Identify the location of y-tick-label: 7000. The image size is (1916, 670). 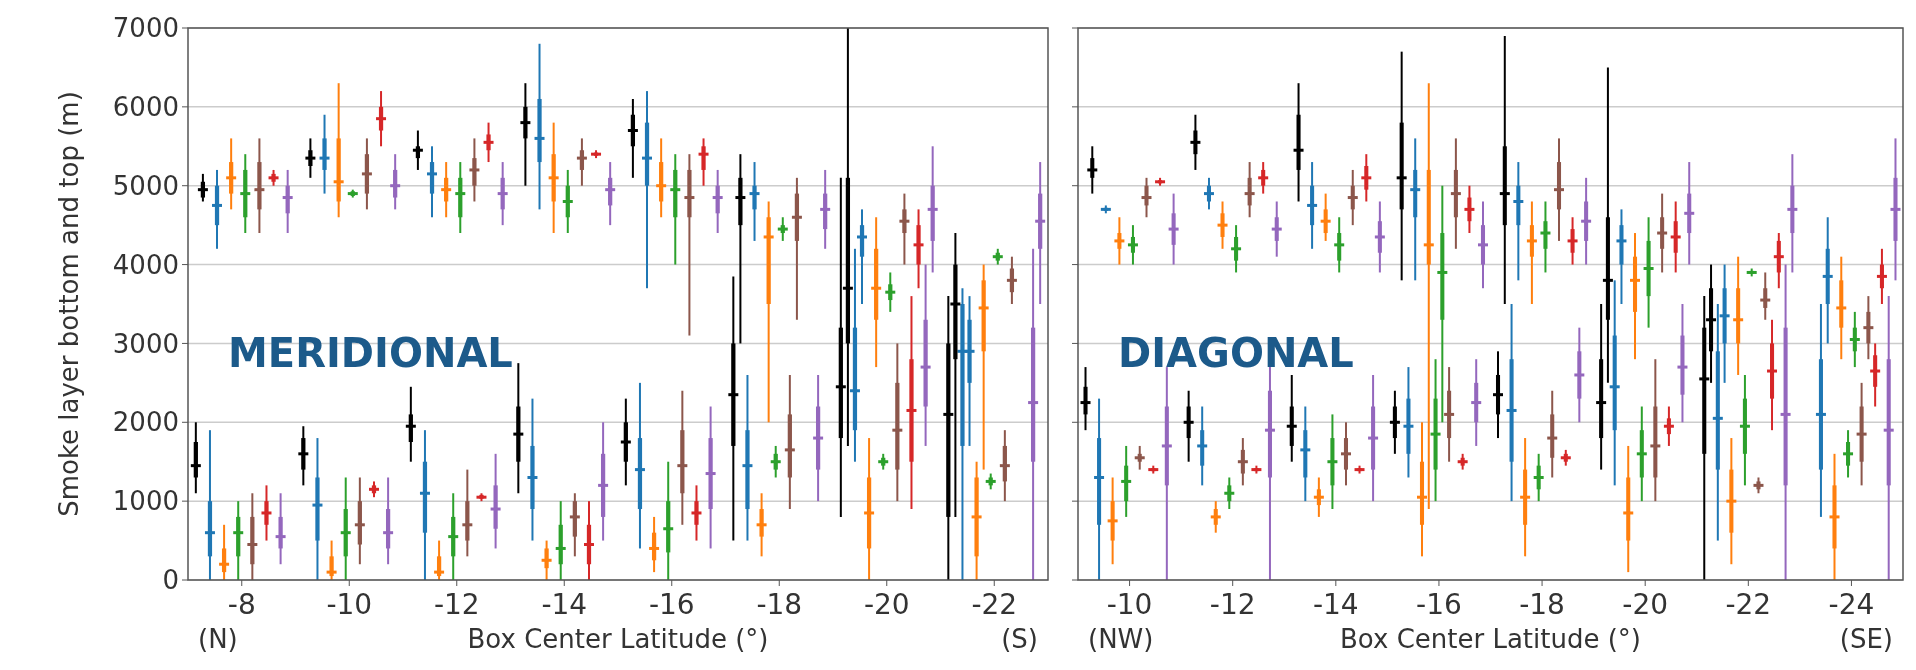
(145, 28).